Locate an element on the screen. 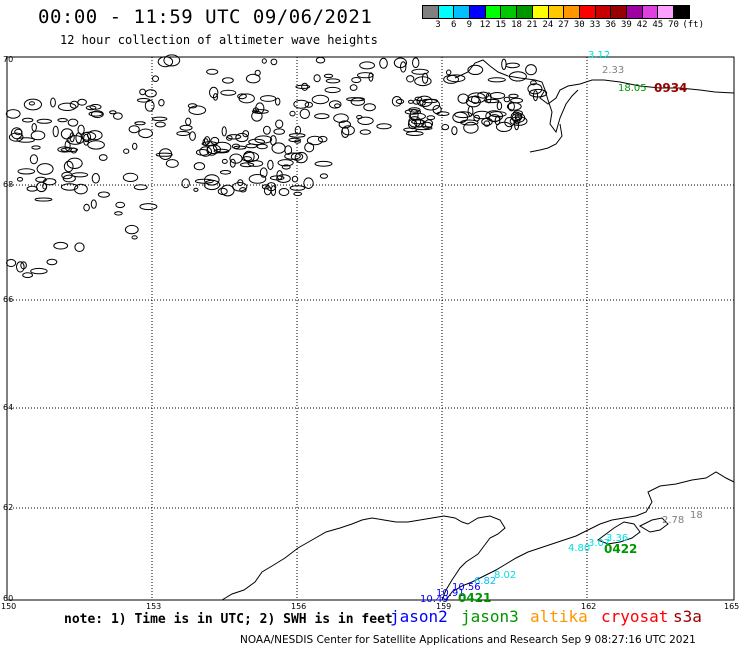  color-swatch is located at coordinates (681, 12).